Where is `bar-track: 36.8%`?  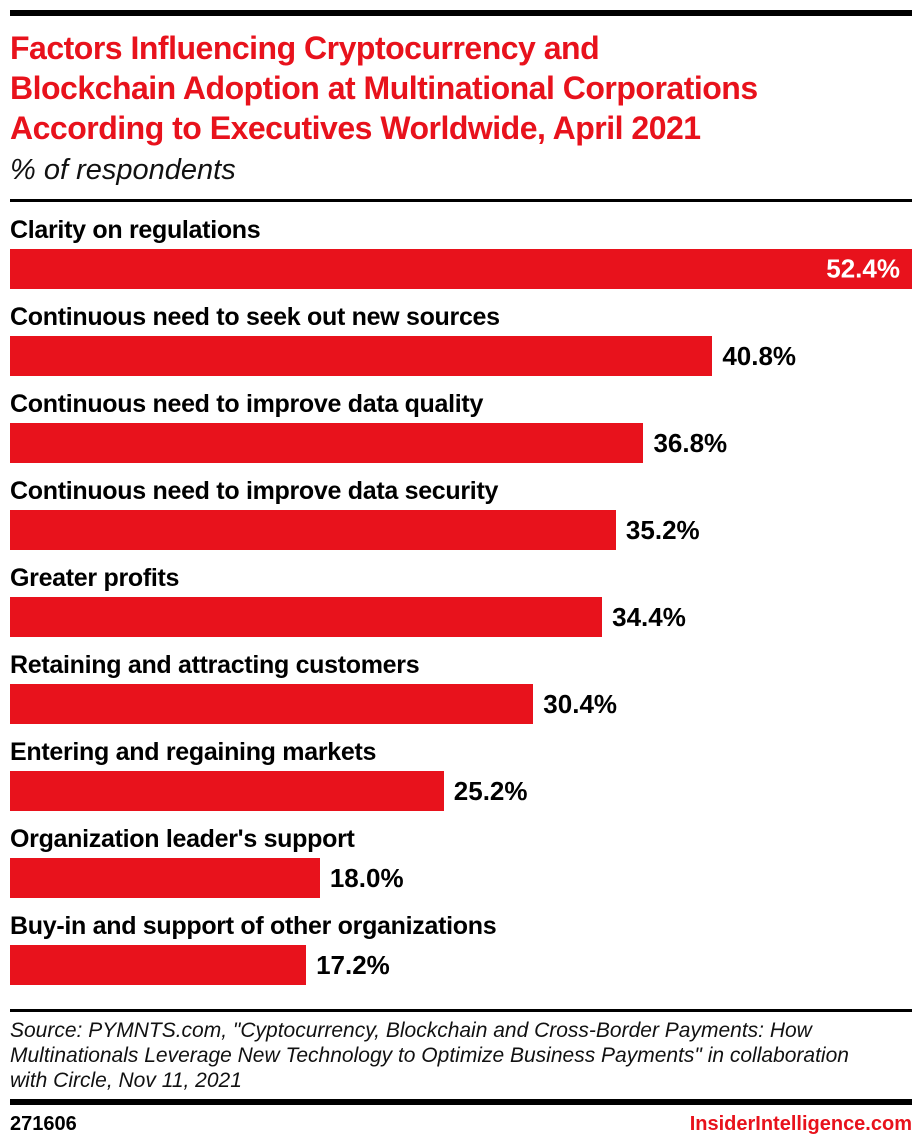 bar-track: 36.8% is located at coordinates (461, 443).